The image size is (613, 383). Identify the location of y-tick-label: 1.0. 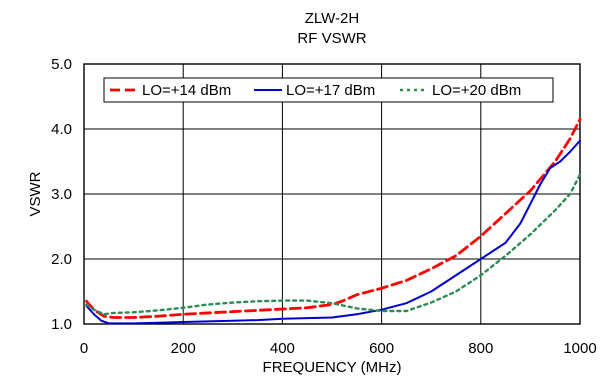
(61, 324).